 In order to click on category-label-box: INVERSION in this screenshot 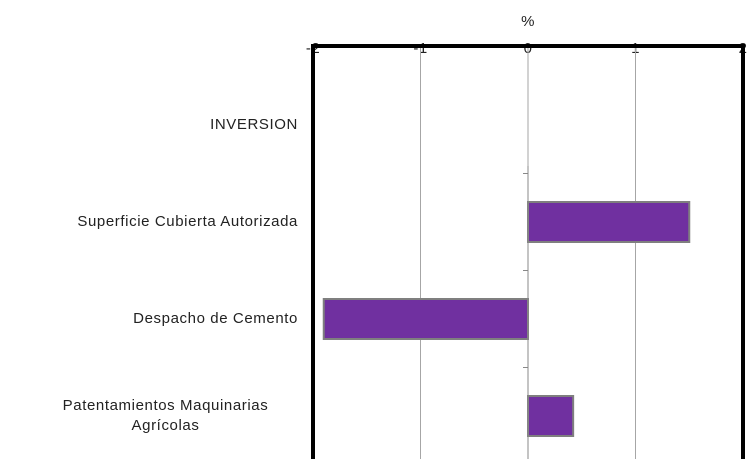, I will do `click(254, 125)`.